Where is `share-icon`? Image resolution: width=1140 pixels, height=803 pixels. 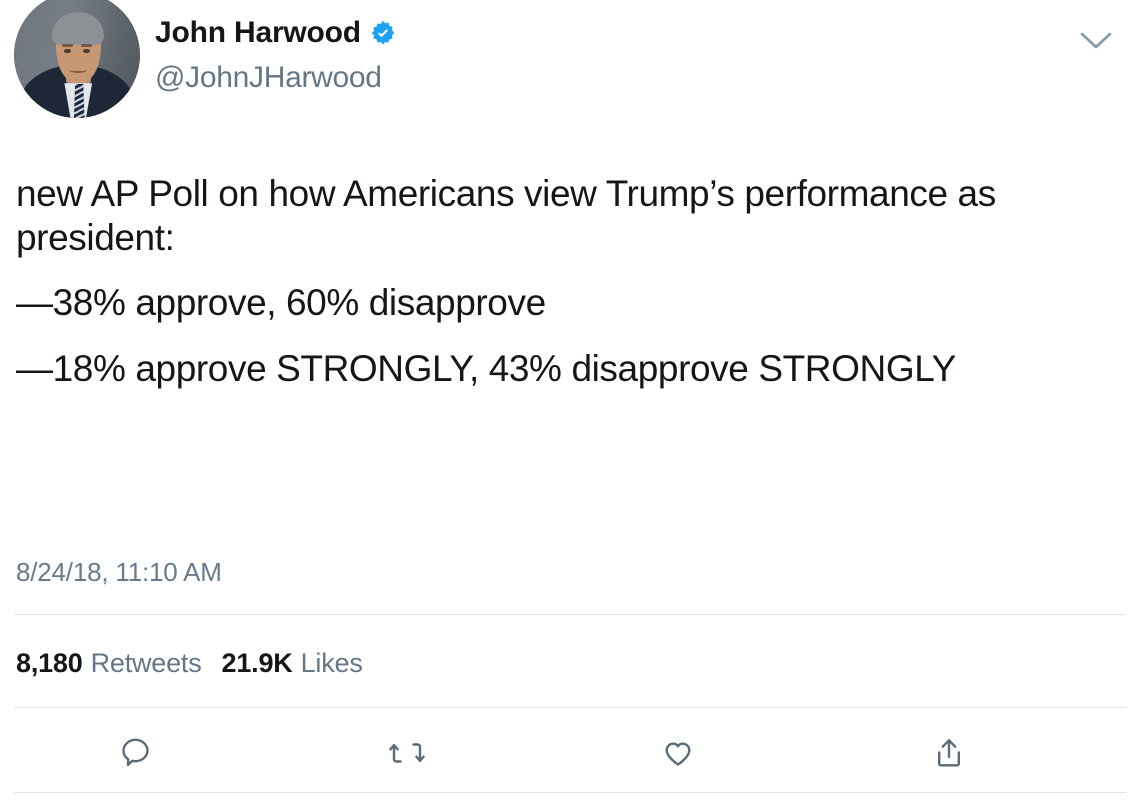 share-icon is located at coordinates (949, 753).